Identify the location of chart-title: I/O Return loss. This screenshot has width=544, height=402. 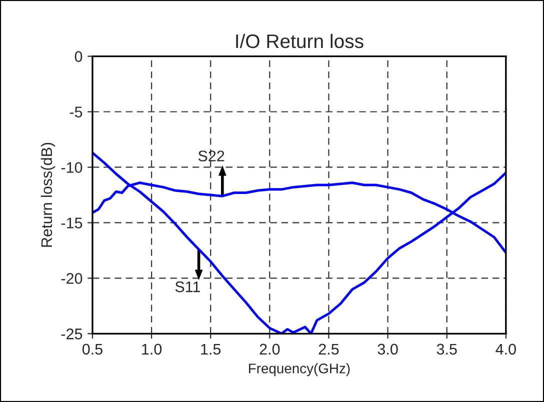
(300, 41).